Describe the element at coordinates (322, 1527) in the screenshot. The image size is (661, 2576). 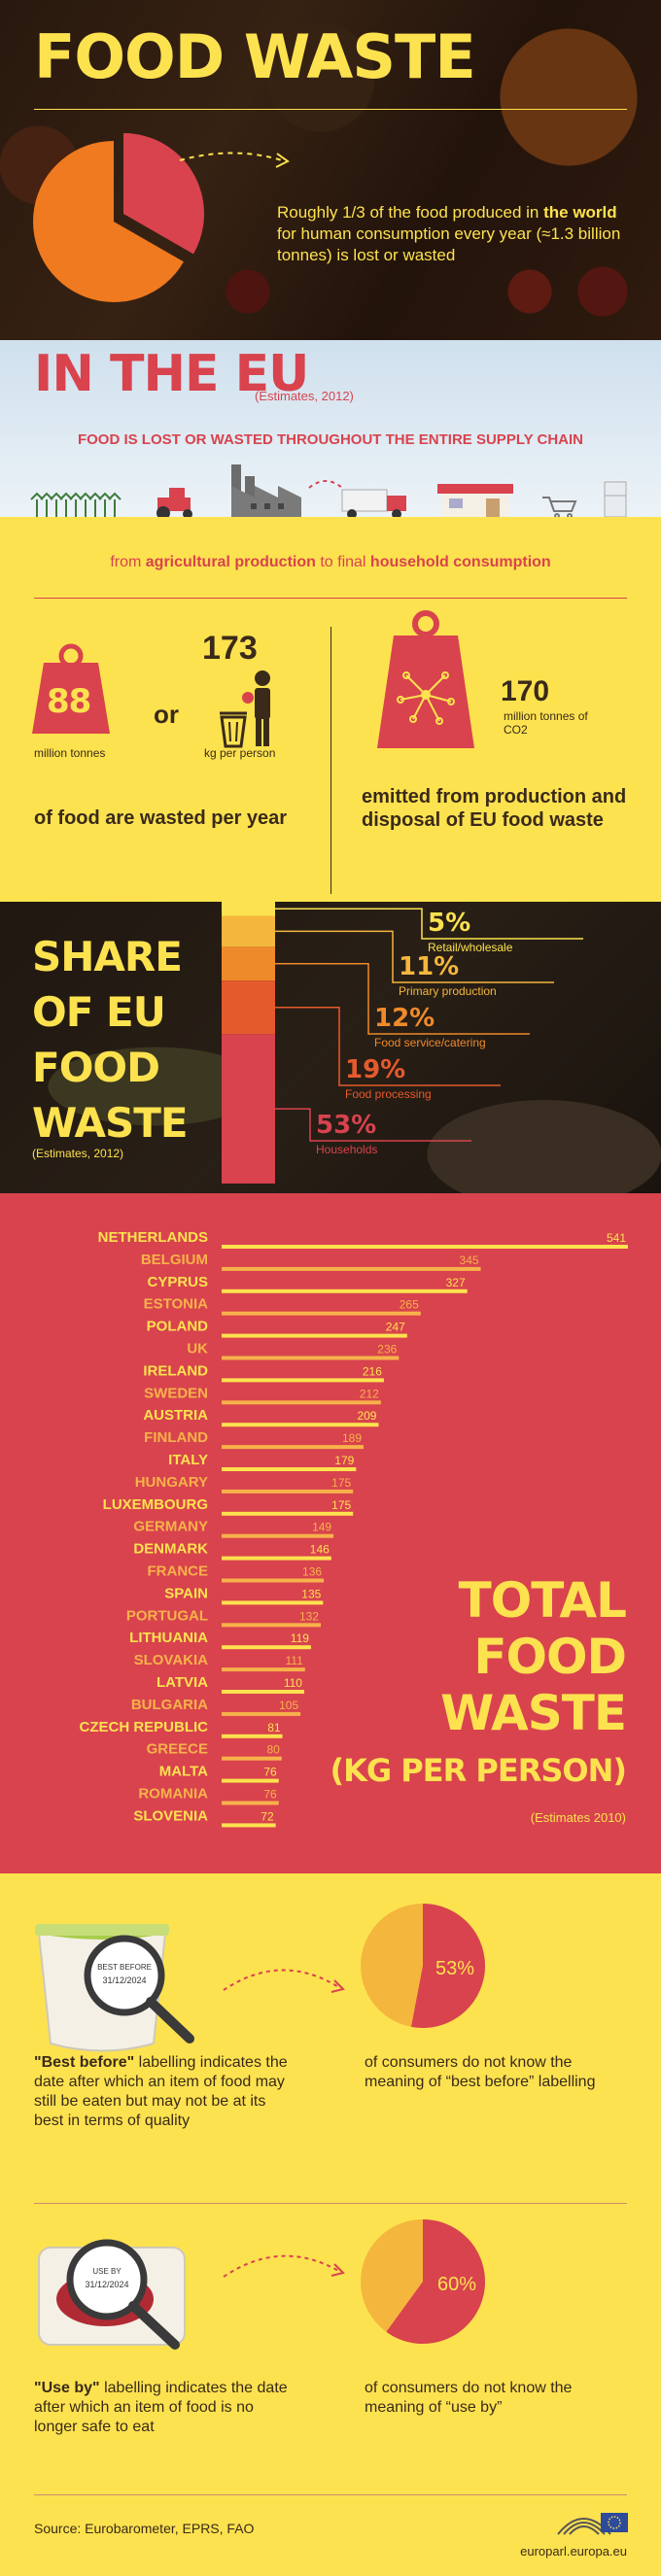
I see `bar-value-label: 149` at that location.